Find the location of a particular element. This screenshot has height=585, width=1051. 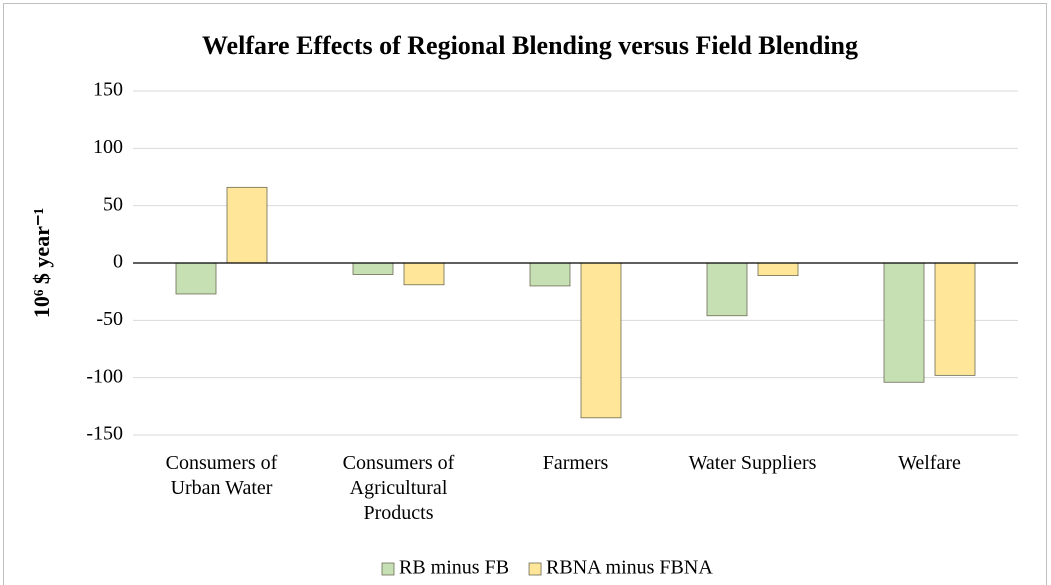

y-tick-label: -50 is located at coordinates (109, 319).